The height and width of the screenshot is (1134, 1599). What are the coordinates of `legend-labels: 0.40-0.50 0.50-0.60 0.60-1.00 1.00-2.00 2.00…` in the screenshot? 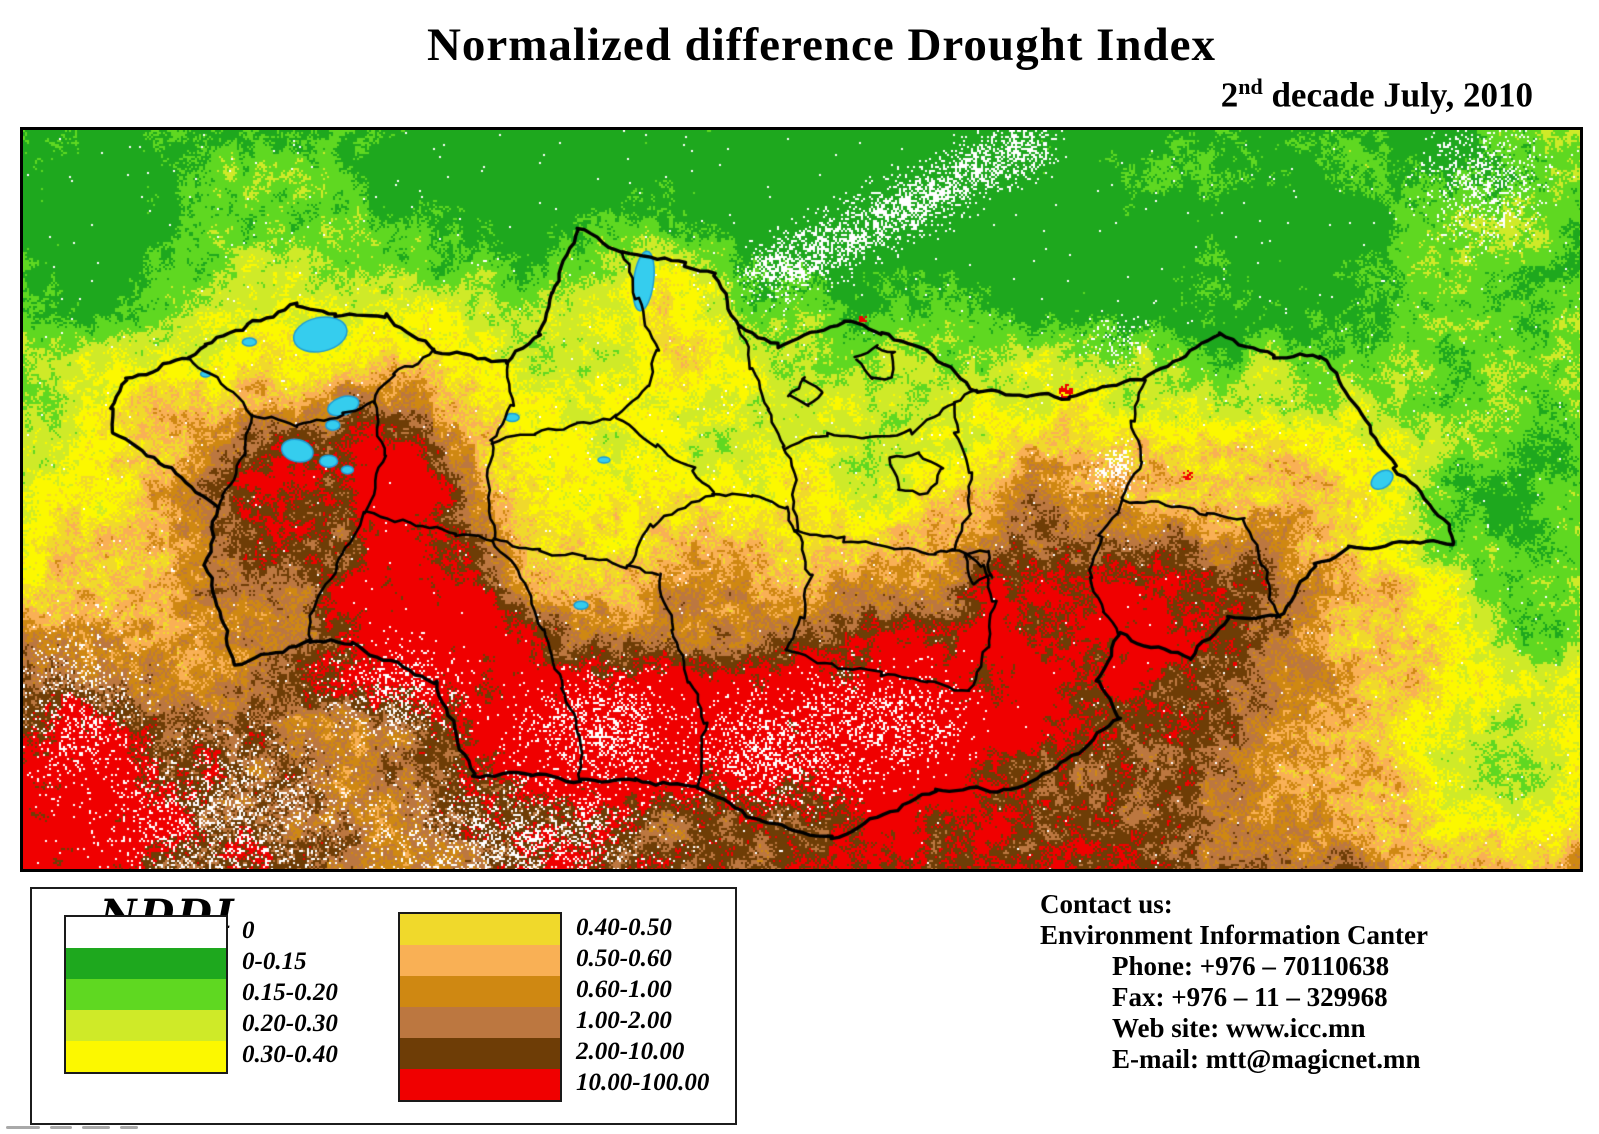 It's located at (642, 1005).